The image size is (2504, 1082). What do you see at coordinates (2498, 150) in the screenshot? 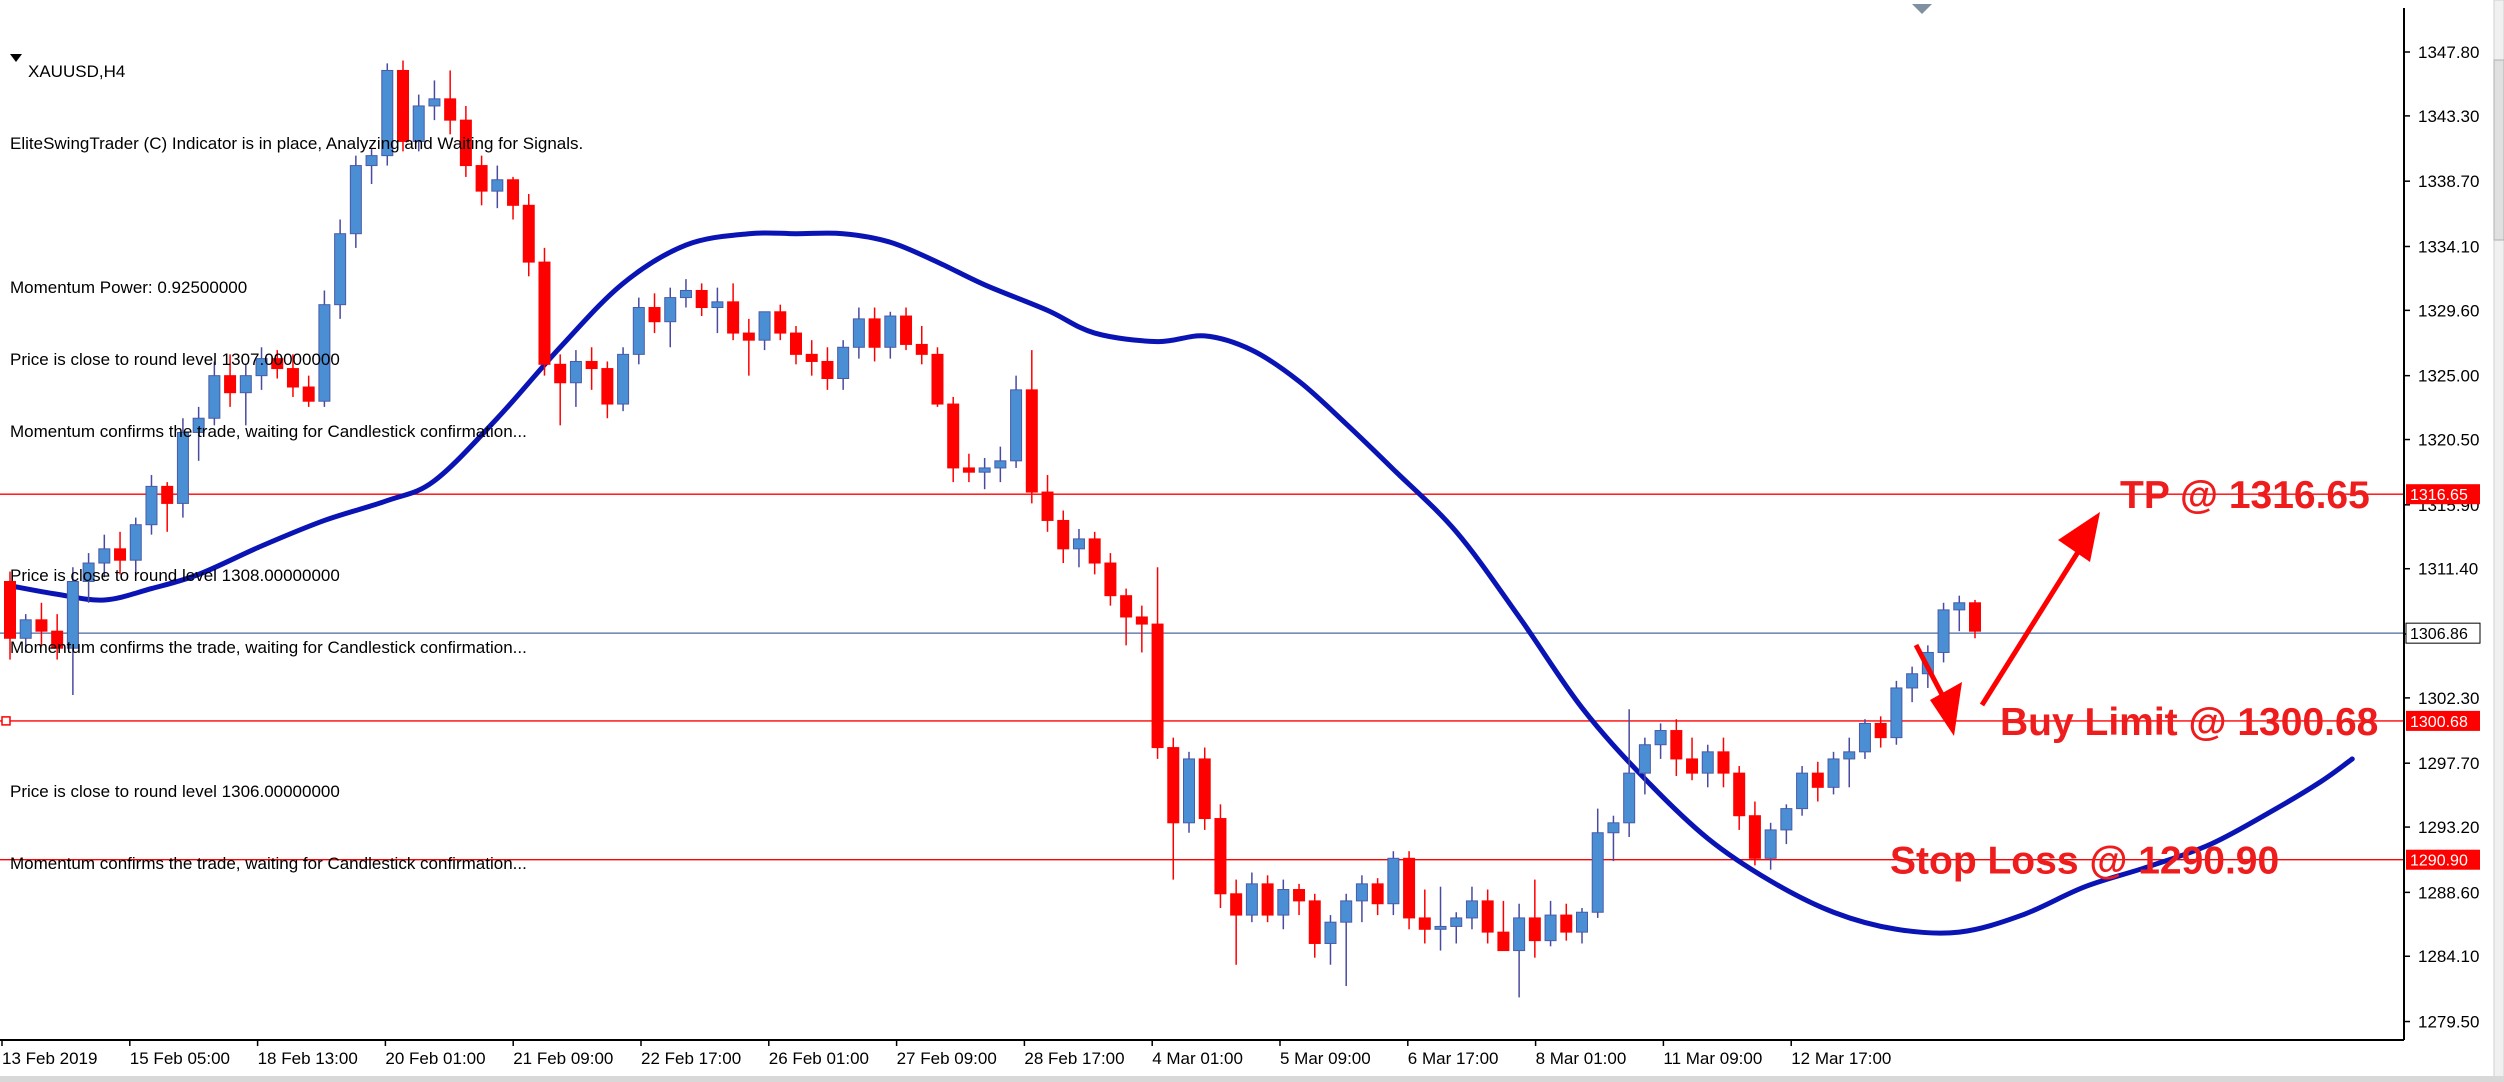
I see `scrollbar-thumb` at bounding box center [2498, 150].